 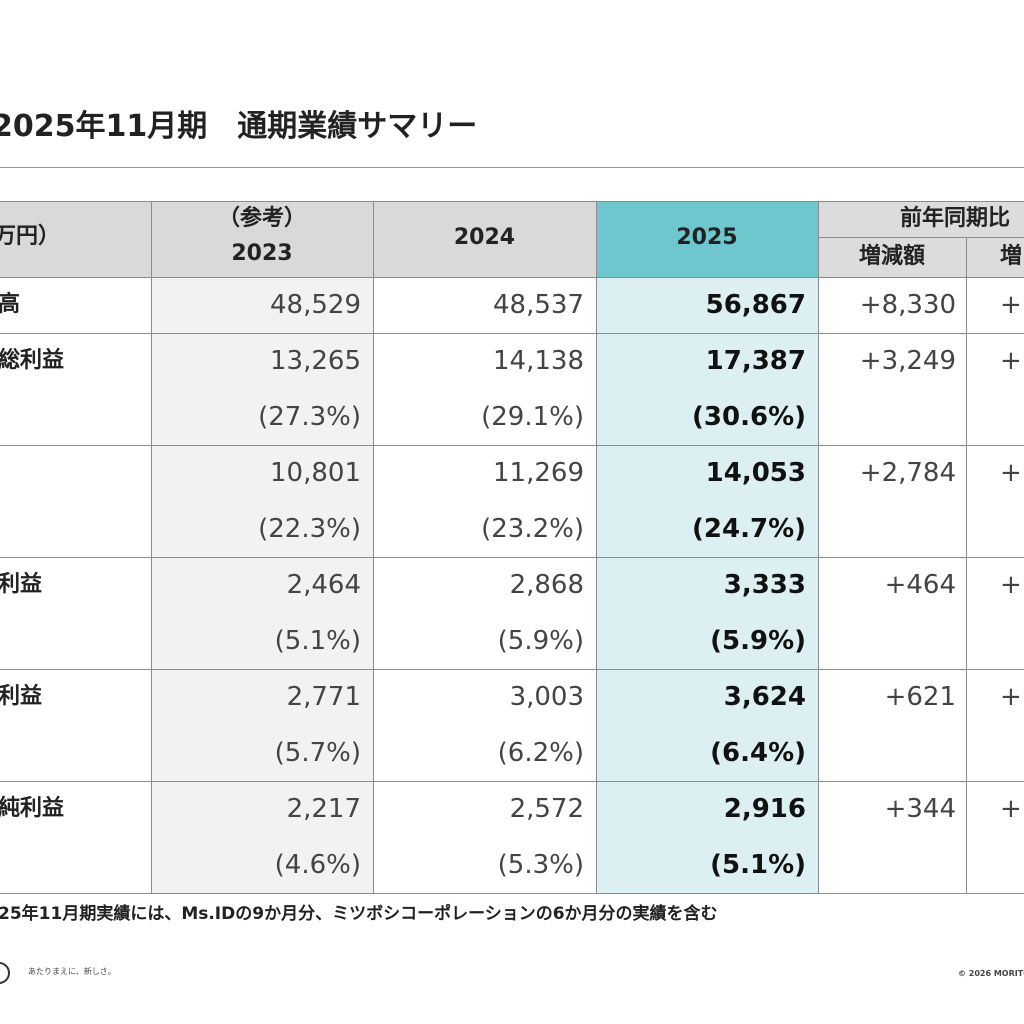 What do you see at coordinates (1011, 256) in the screenshot?
I see `rate-header: 増` at bounding box center [1011, 256].